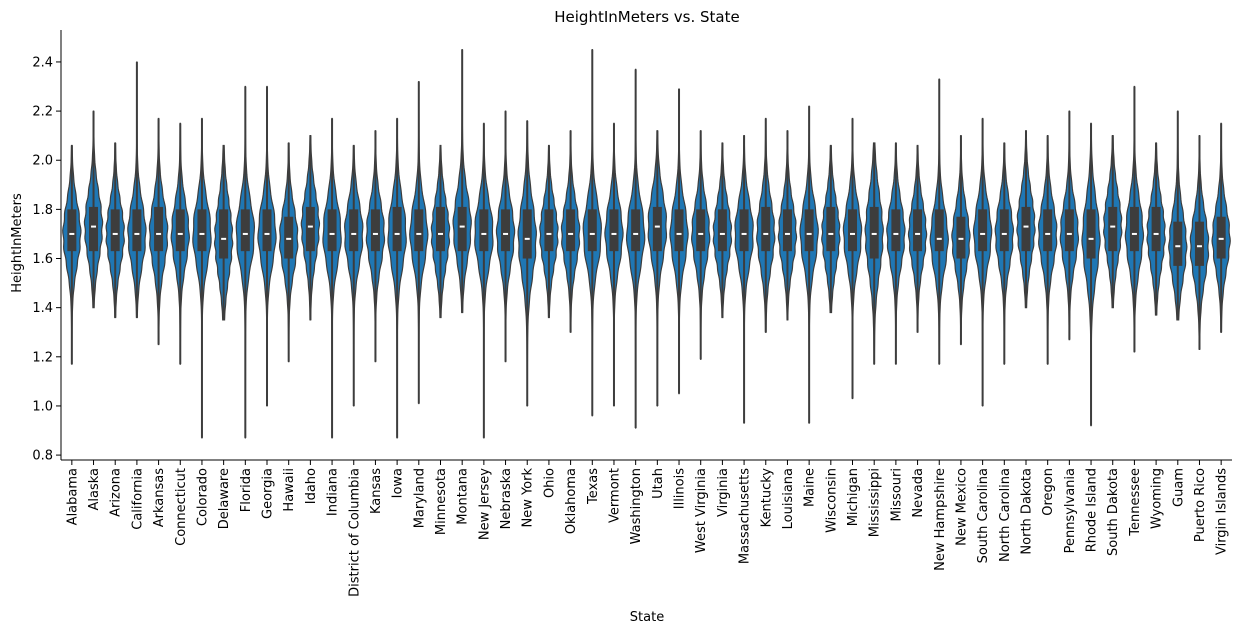 The width and height of the screenshot is (1258, 634). What do you see at coordinates (701, 510) in the screenshot?
I see `x-tick-label: West Virginia` at bounding box center [701, 510].